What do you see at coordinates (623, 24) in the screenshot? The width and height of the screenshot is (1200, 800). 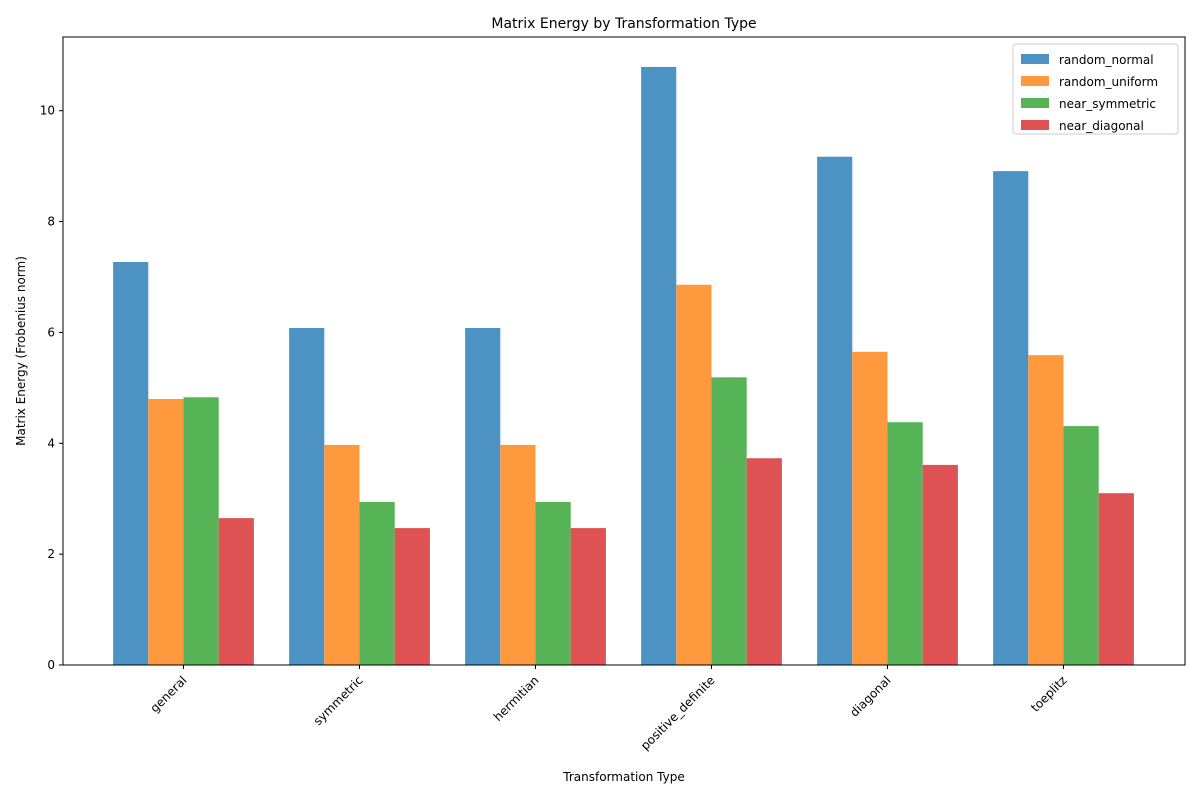 I see `chart-title: Matrix Energy by Transformation Type` at bounding box center [623, 24].